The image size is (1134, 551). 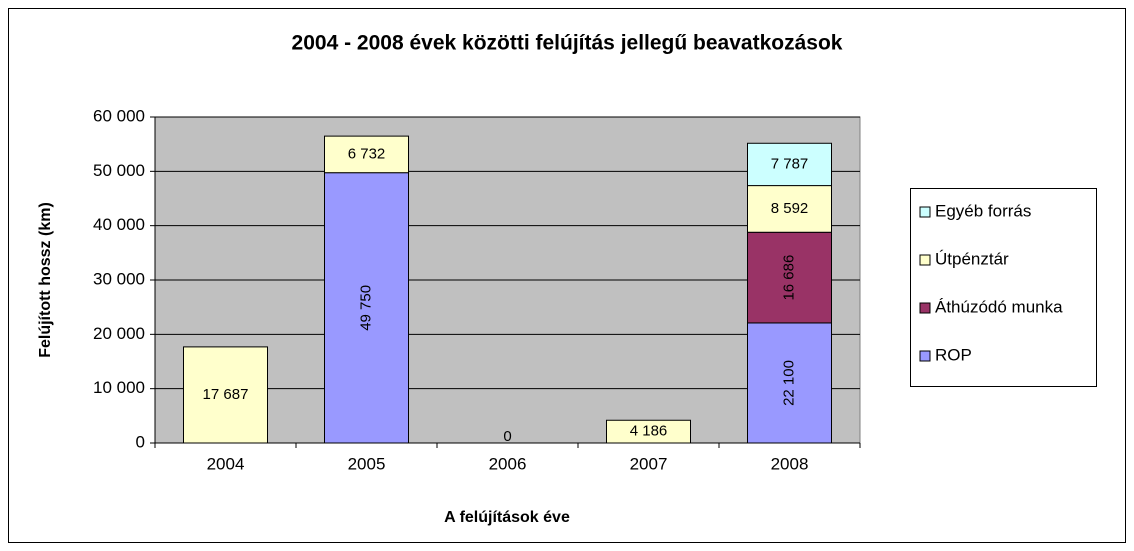 What do you see at coordinates (119, 224) in the screenshot?
I see `y-tick-label: 40 000` at bounding box center [119, 224].